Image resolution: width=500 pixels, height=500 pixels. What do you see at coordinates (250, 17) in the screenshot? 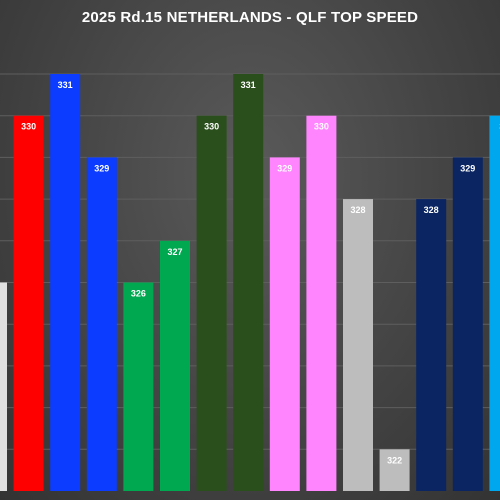
I see `chart-title: 2025 Rd.15 NETHERLANDS - QLF TOP SPEED` at bounding box center [250, 17].